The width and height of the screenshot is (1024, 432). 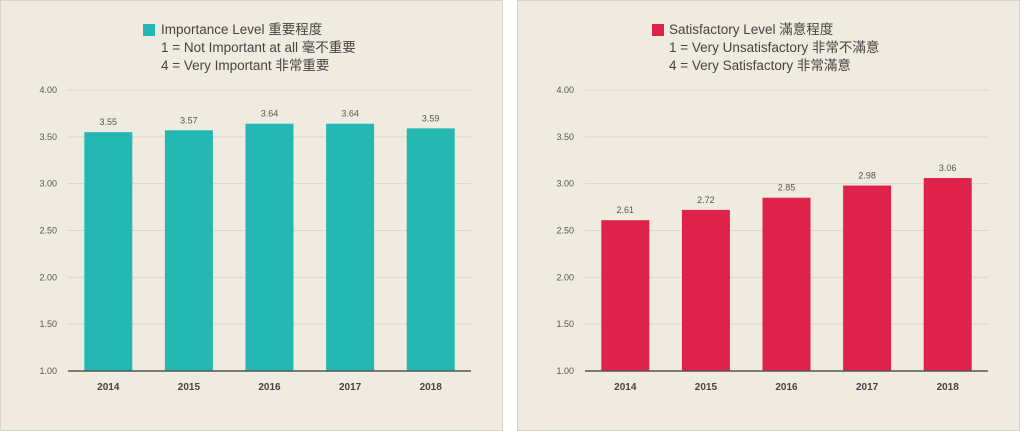 I want to click on satisfaction-value-label: 2.98, so click(x=867, y=176).